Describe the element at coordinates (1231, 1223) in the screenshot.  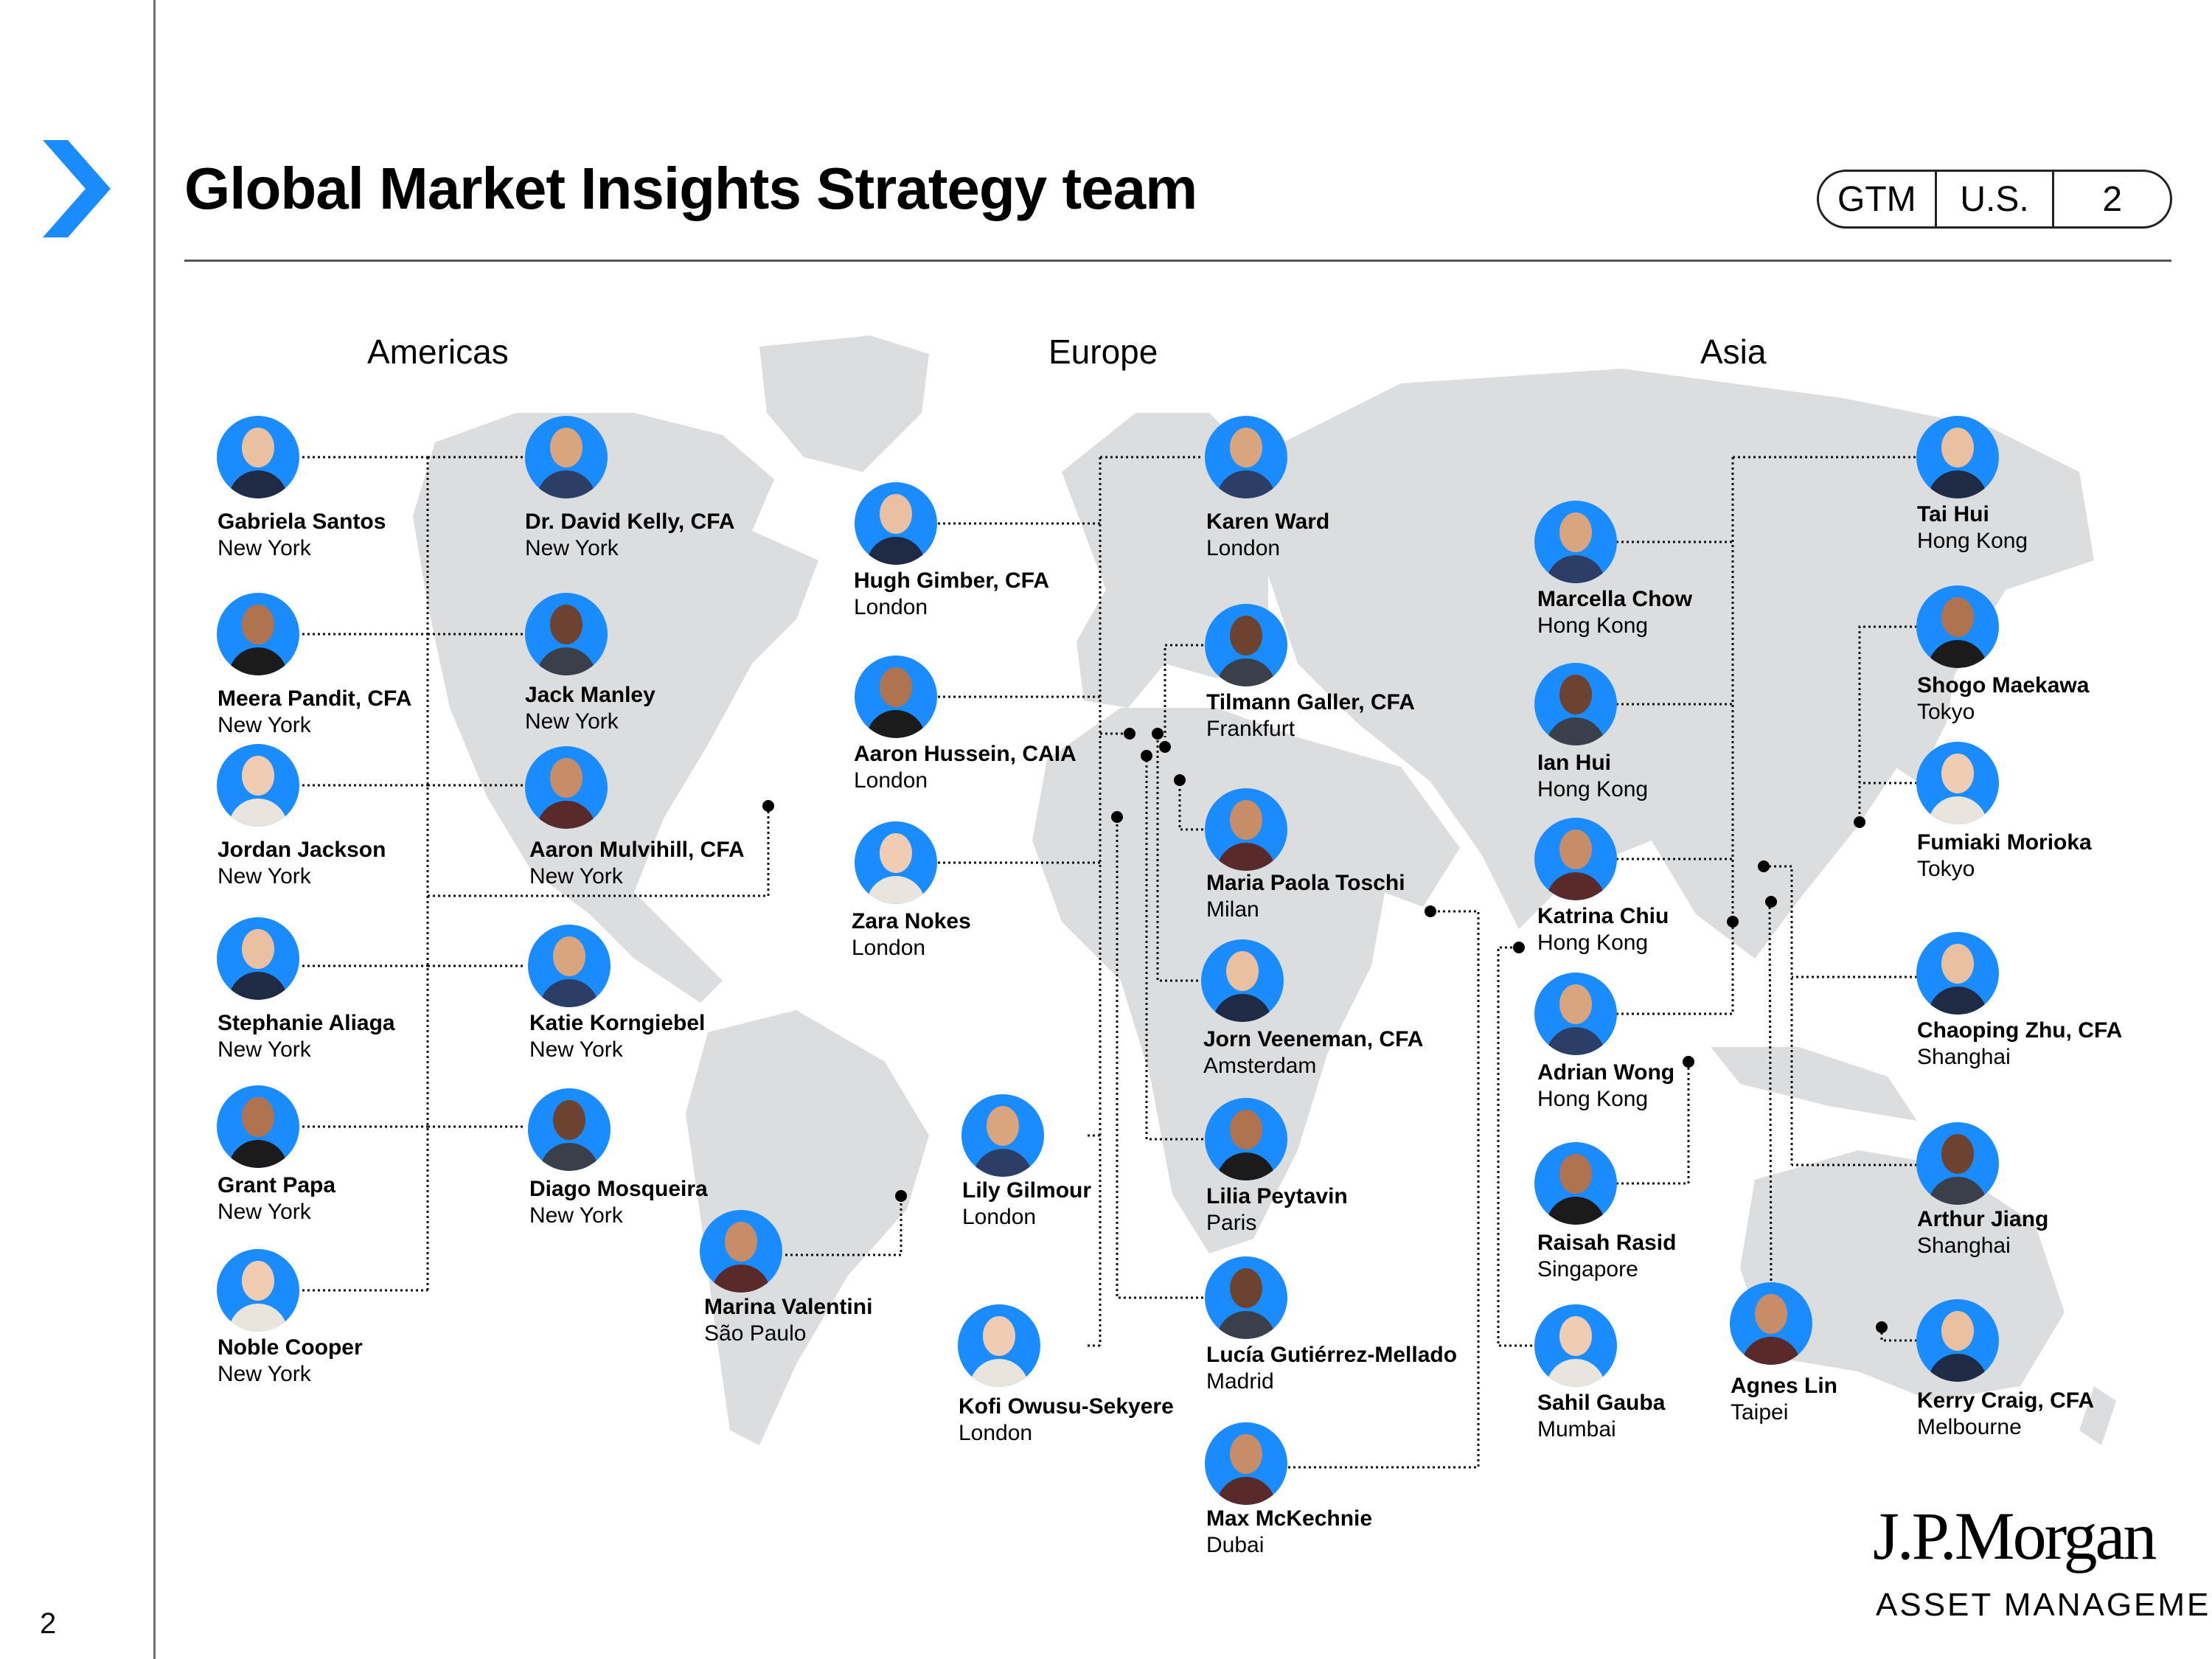
I see `person-city: Paris` at that location.